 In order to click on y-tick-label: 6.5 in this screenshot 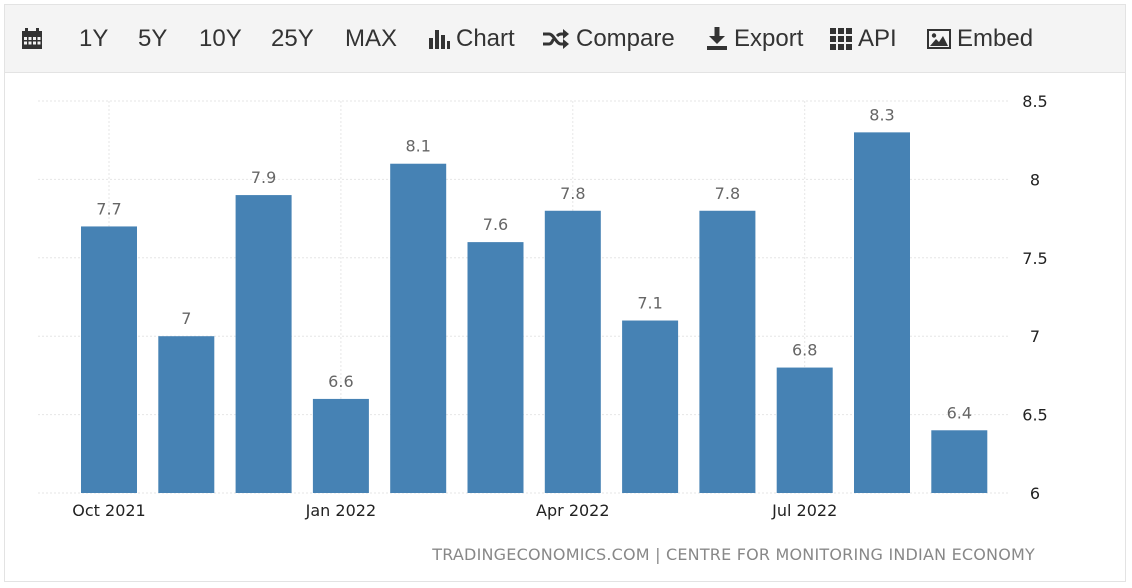, I will do `click(1034, 415)`.